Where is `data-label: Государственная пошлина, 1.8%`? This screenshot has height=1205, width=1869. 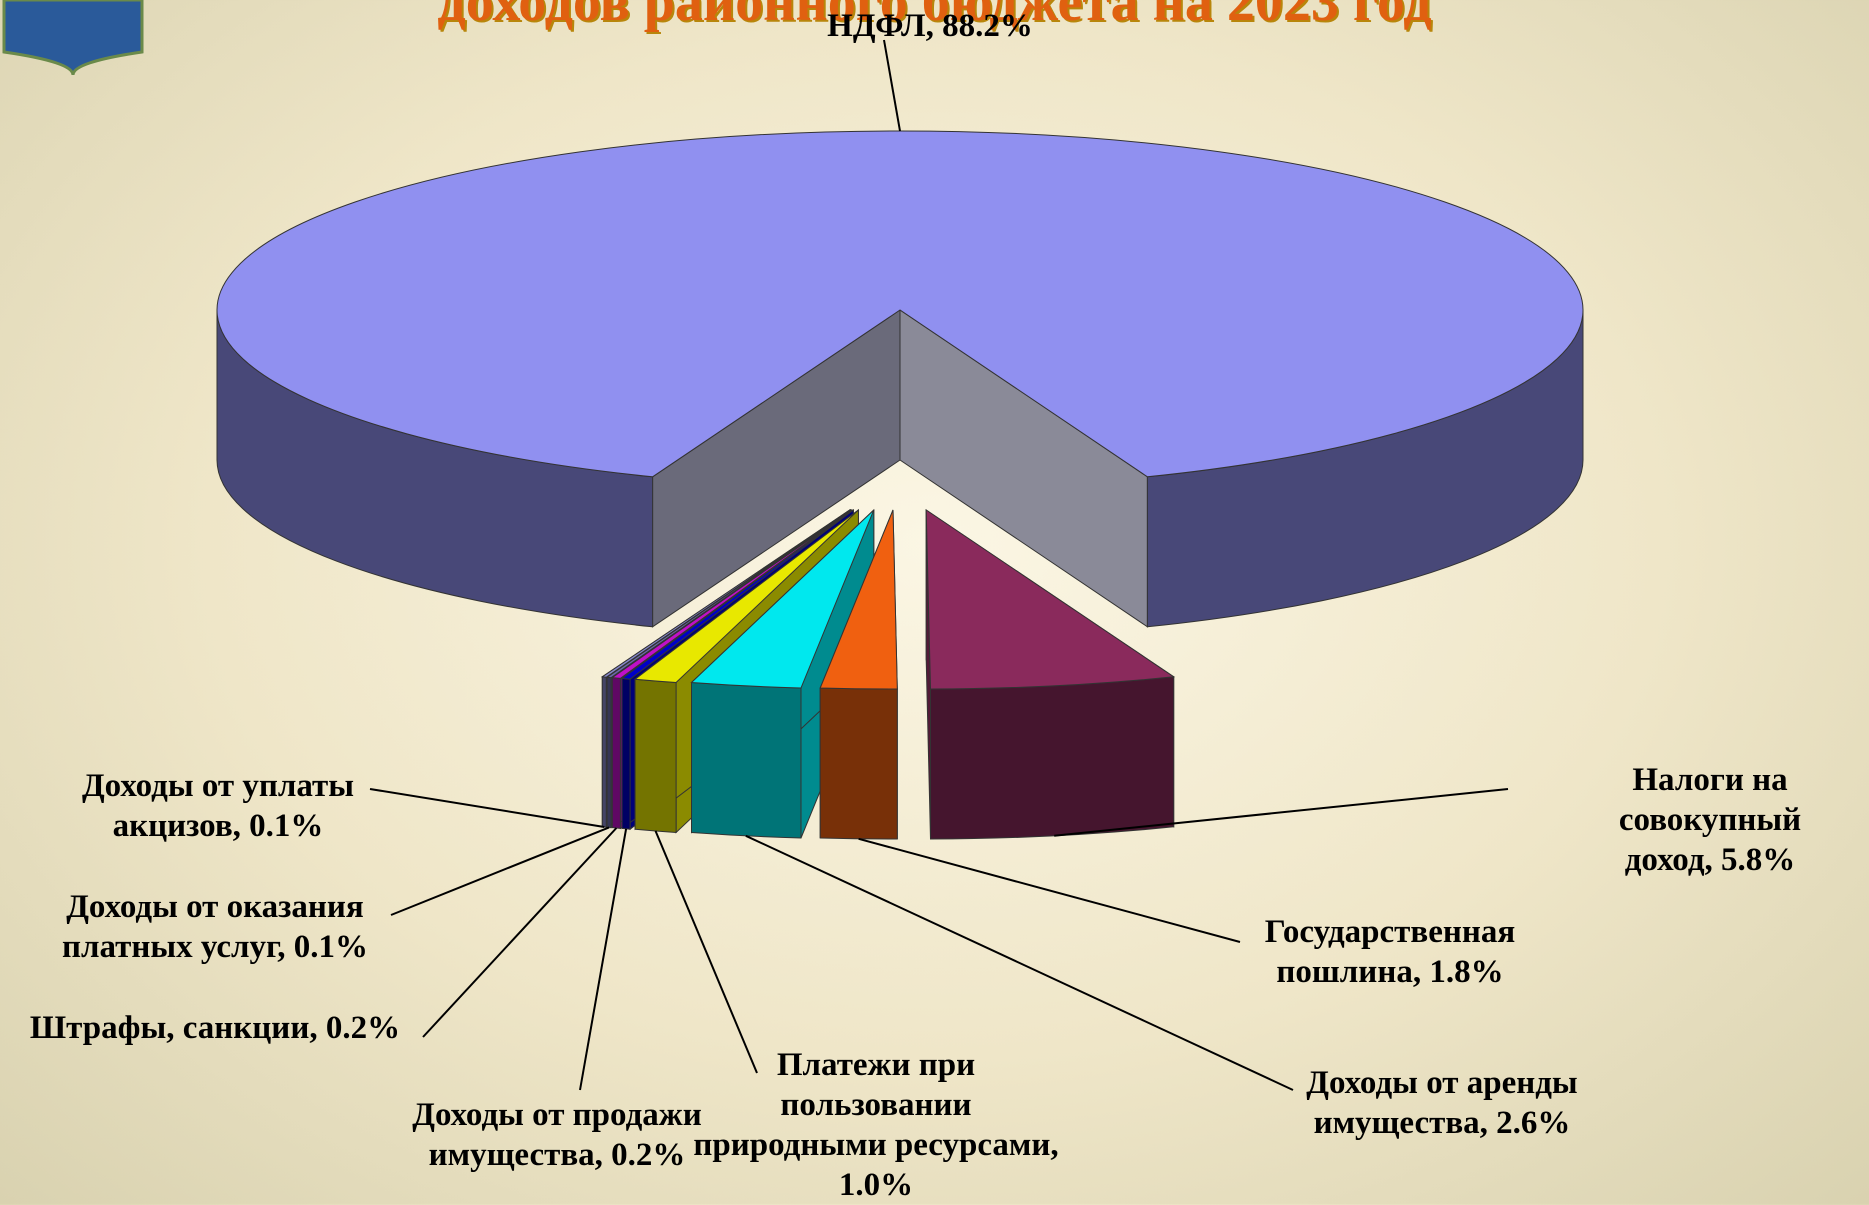
data-label: Государственная пошлина, 1.8% is located at coordinates (1390, 952).